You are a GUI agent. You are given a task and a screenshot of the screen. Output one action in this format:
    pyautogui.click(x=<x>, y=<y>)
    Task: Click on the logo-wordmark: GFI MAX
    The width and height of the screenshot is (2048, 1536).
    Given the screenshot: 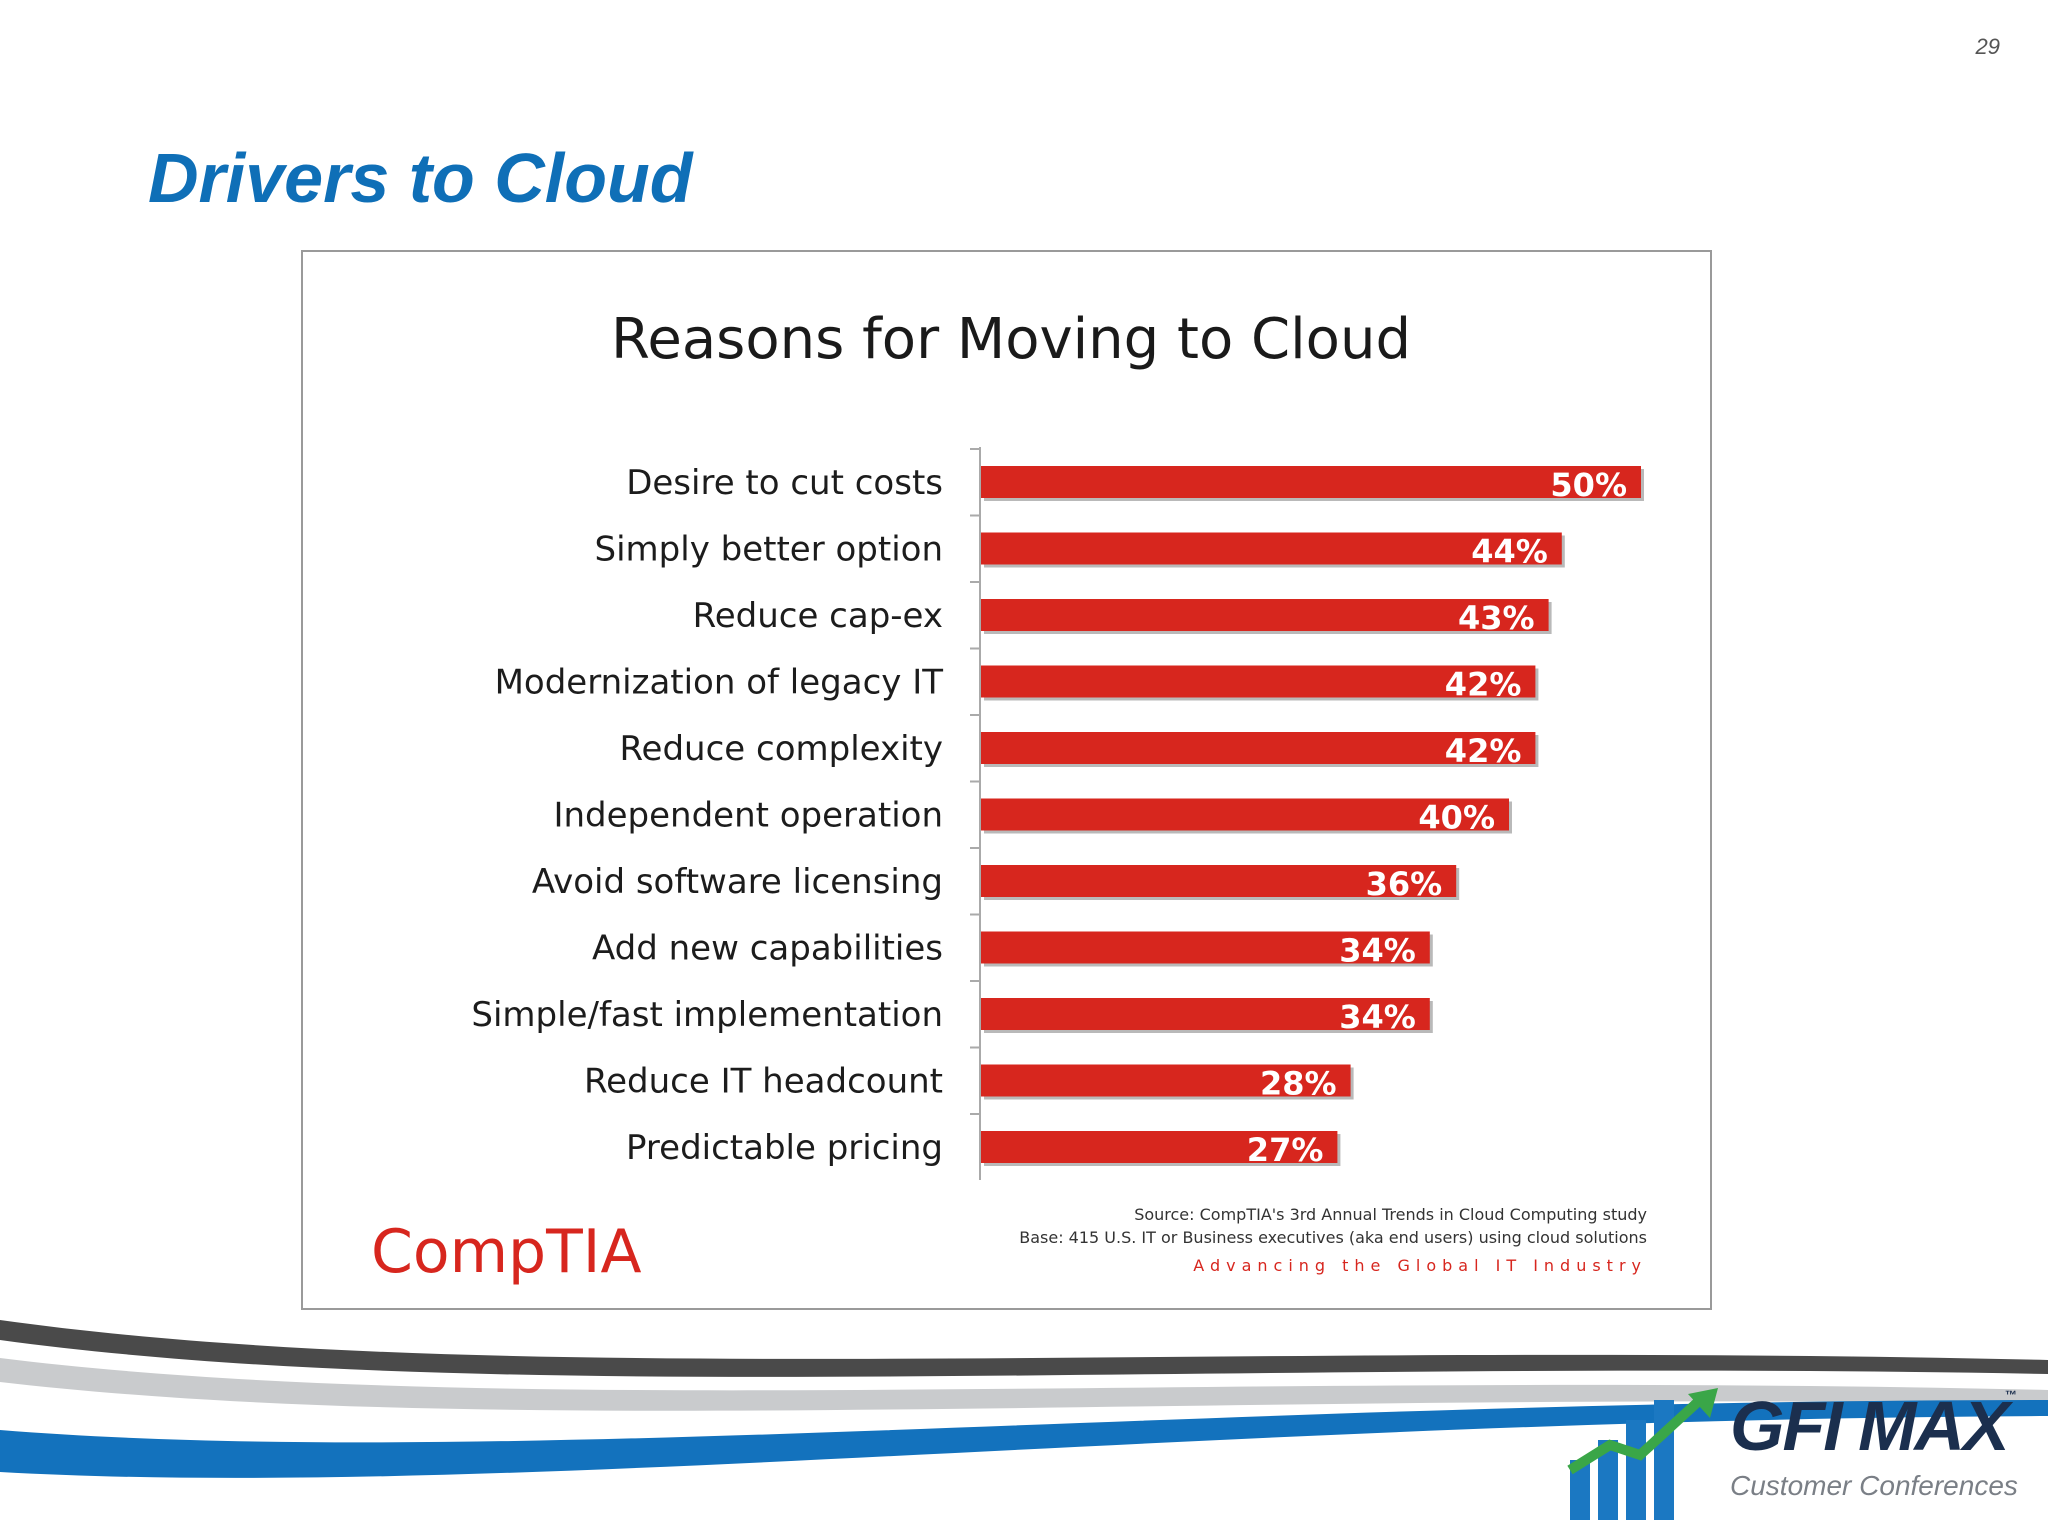 What is the action you would take?
    pyautogui.click(x=1870, y=1426)
    